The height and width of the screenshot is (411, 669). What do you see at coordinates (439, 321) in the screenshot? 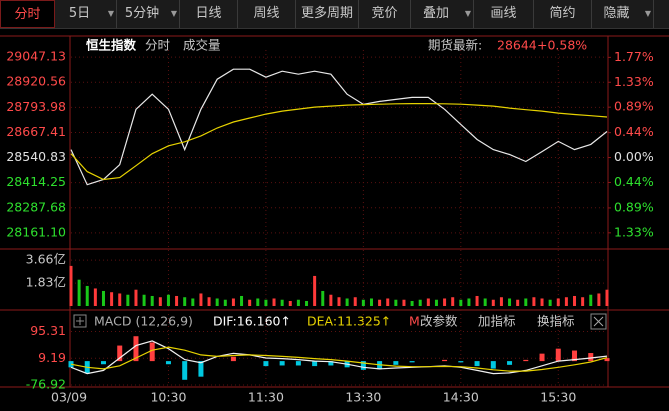
I see `button: 改参数` at bounding box center [439, 321].